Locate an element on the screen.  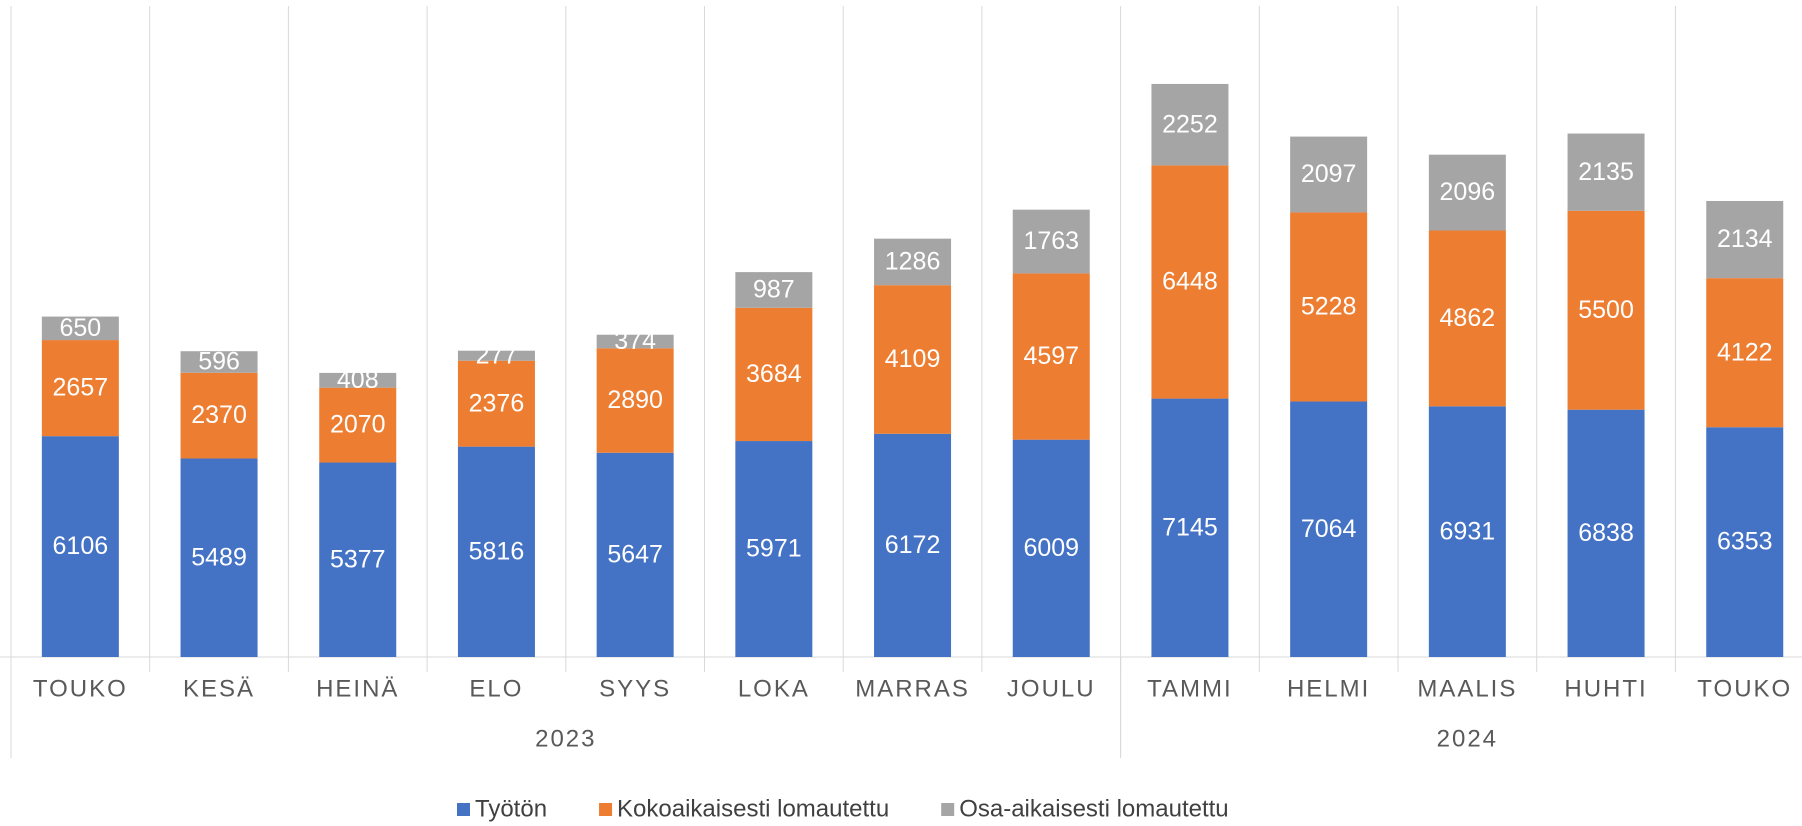
value-label: 4862 is located at coordinates (1468, 318).